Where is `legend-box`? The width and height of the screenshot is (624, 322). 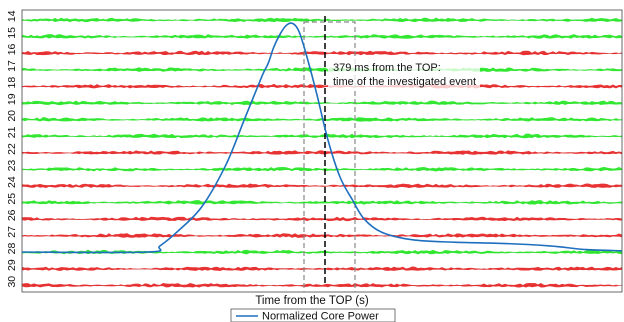
legend-box is located at coordinates (313, 315).